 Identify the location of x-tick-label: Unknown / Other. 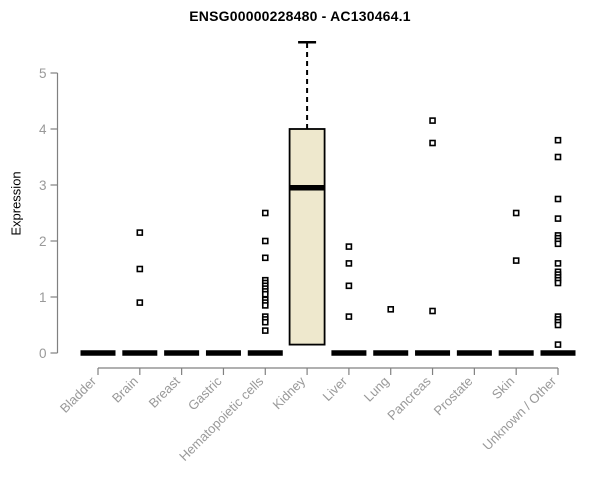
(520, 413).